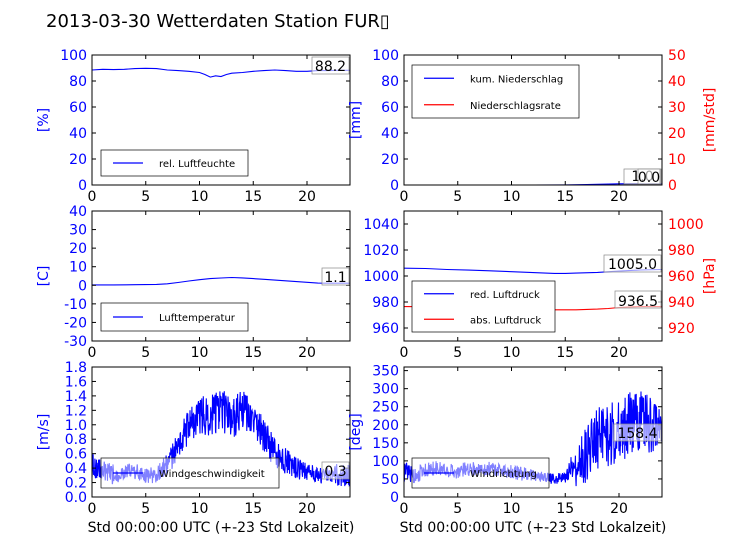 Image resolution: width=736 pixels, height=557 pixels. I want to click on y-tick-label: 250, so click(385, 408).